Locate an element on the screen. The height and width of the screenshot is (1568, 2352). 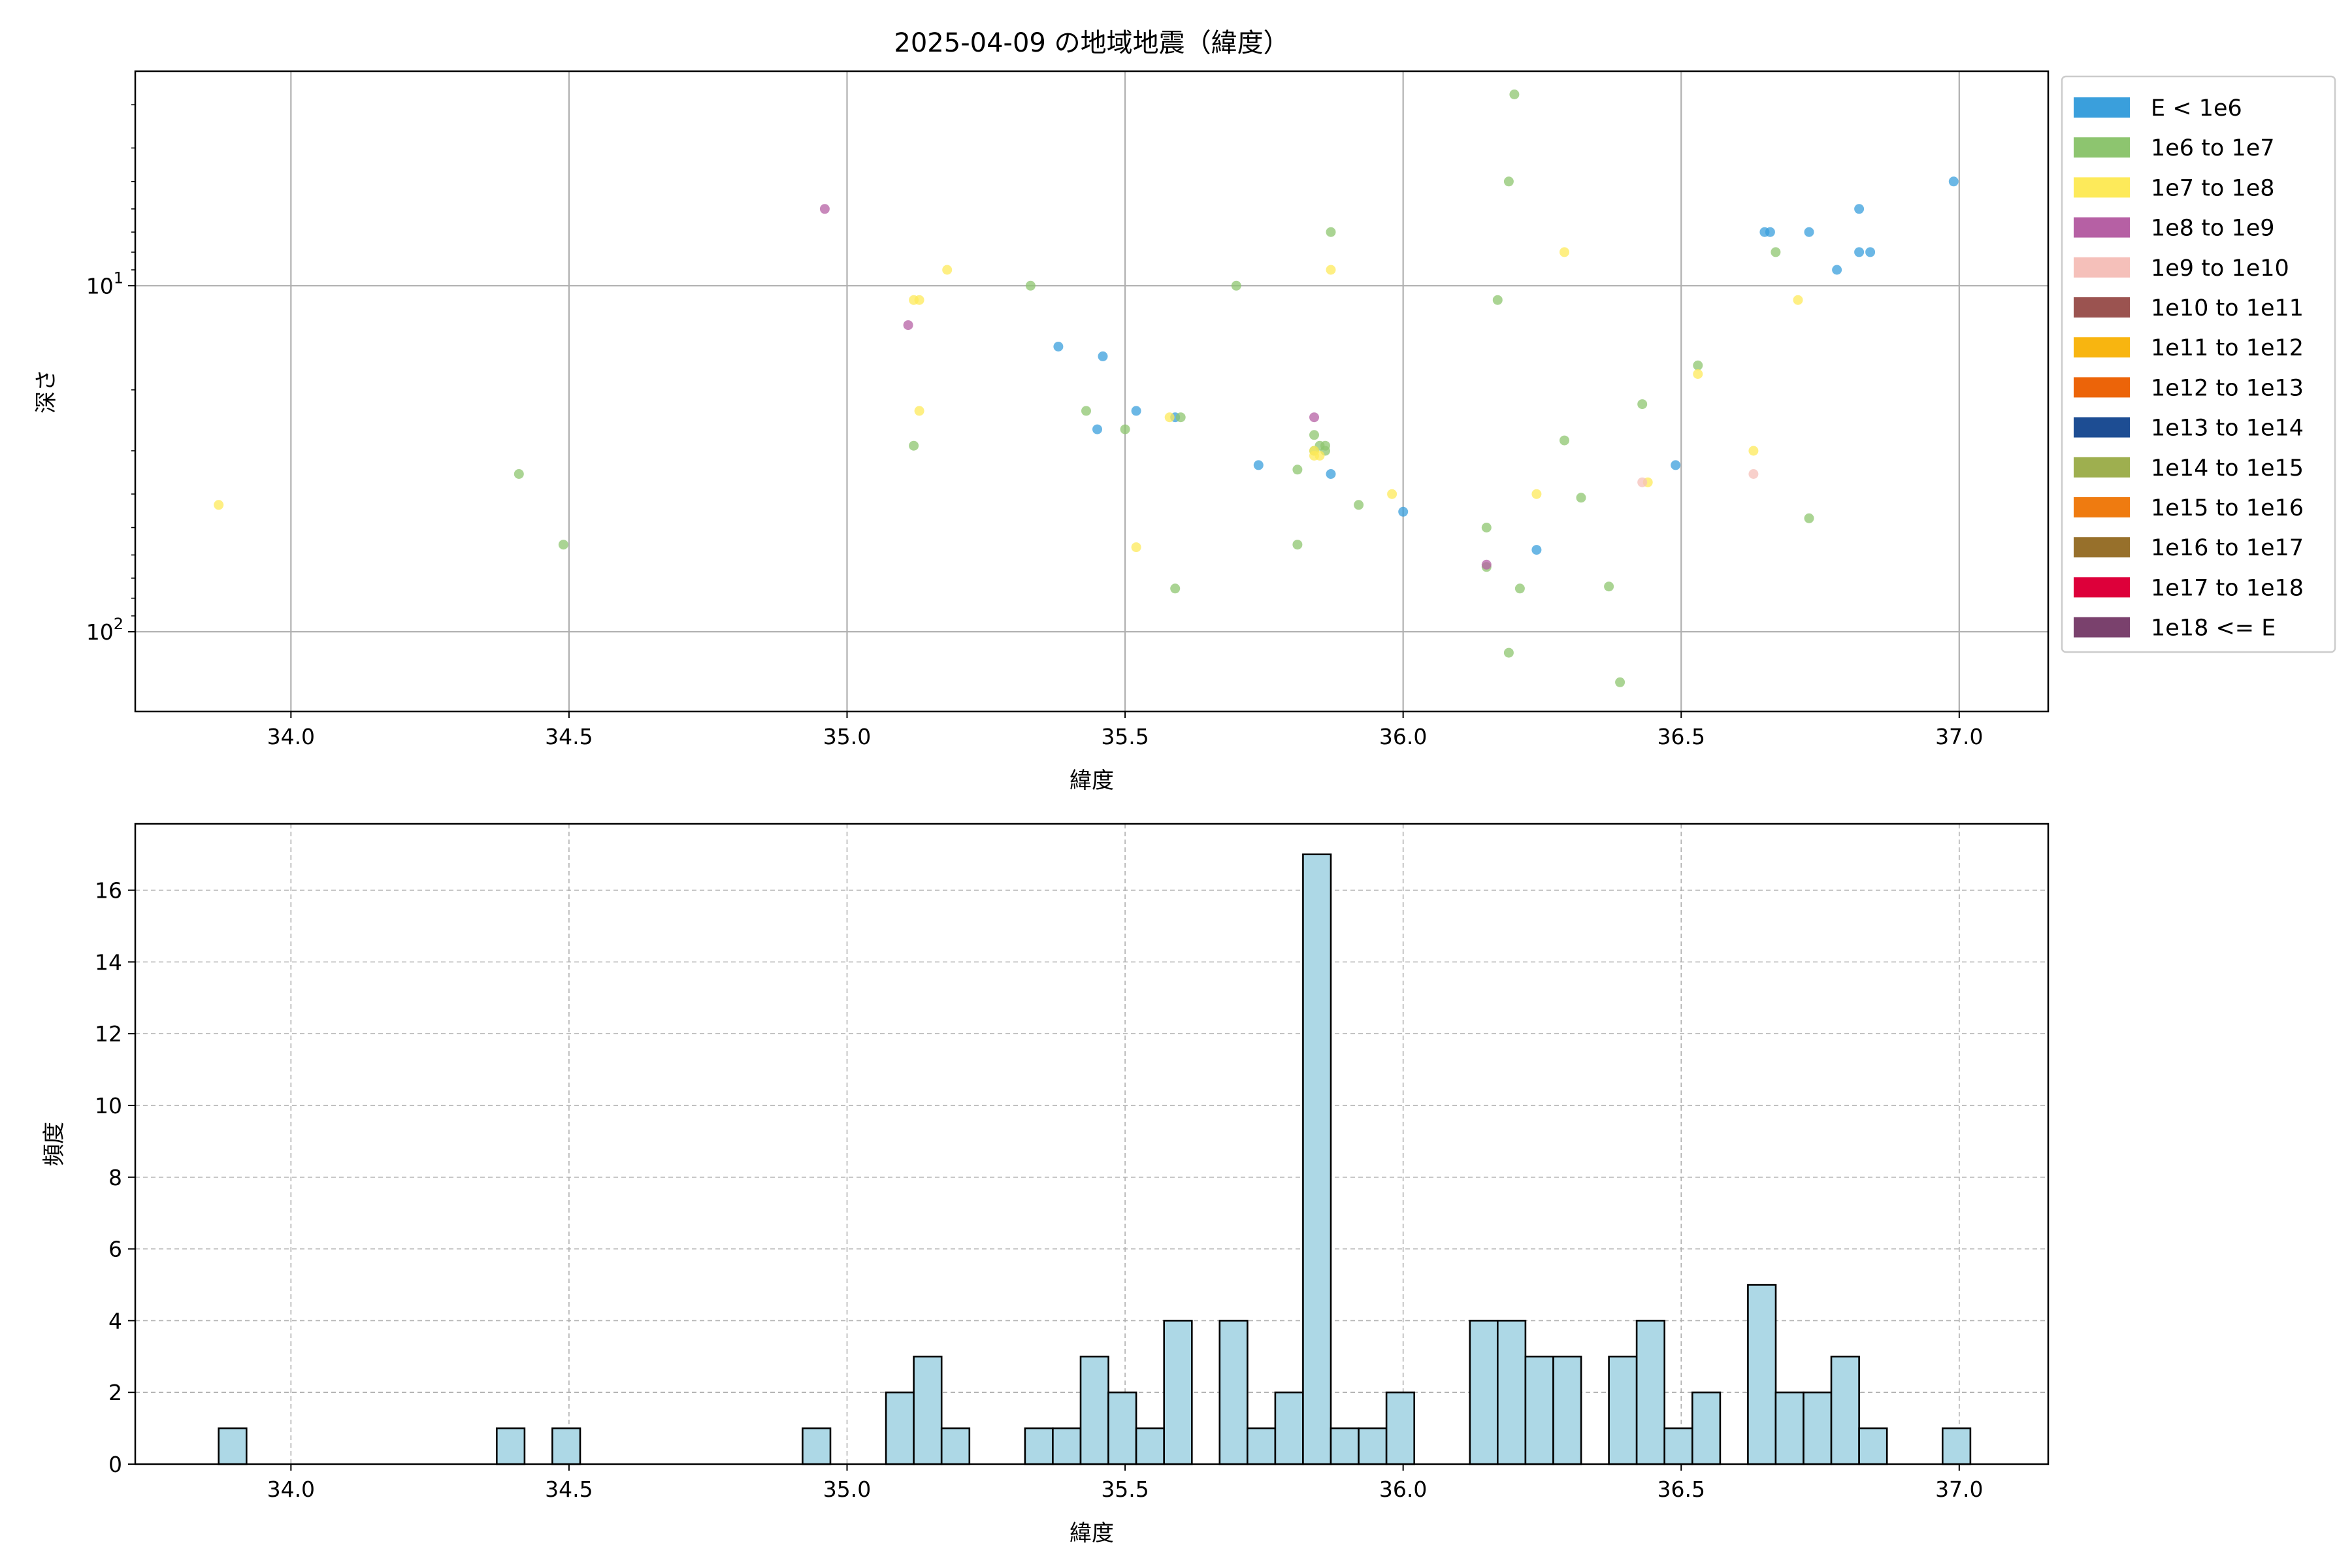
histogram-x-tick-label: 36.5 is located at coordinates (1681, 1489).